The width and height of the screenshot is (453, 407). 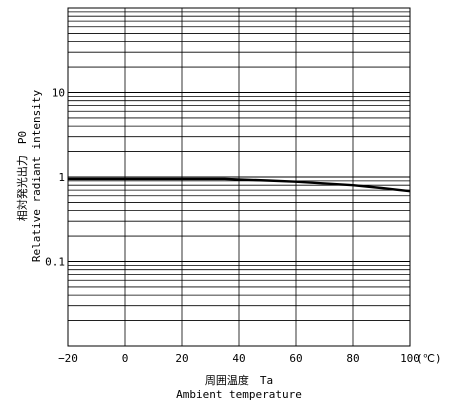 I want to click on x-tick-label: 0, so click(x=125, y=358).